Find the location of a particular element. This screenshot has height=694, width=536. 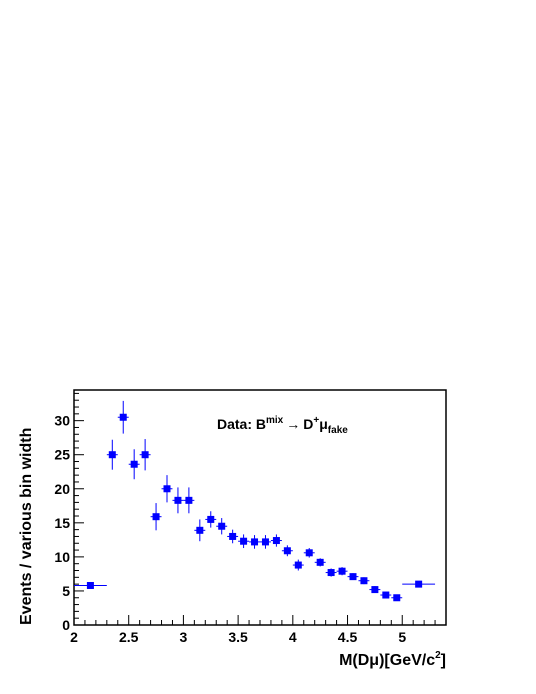

y-tick-label: 0 is located at coordinates (66, 625).